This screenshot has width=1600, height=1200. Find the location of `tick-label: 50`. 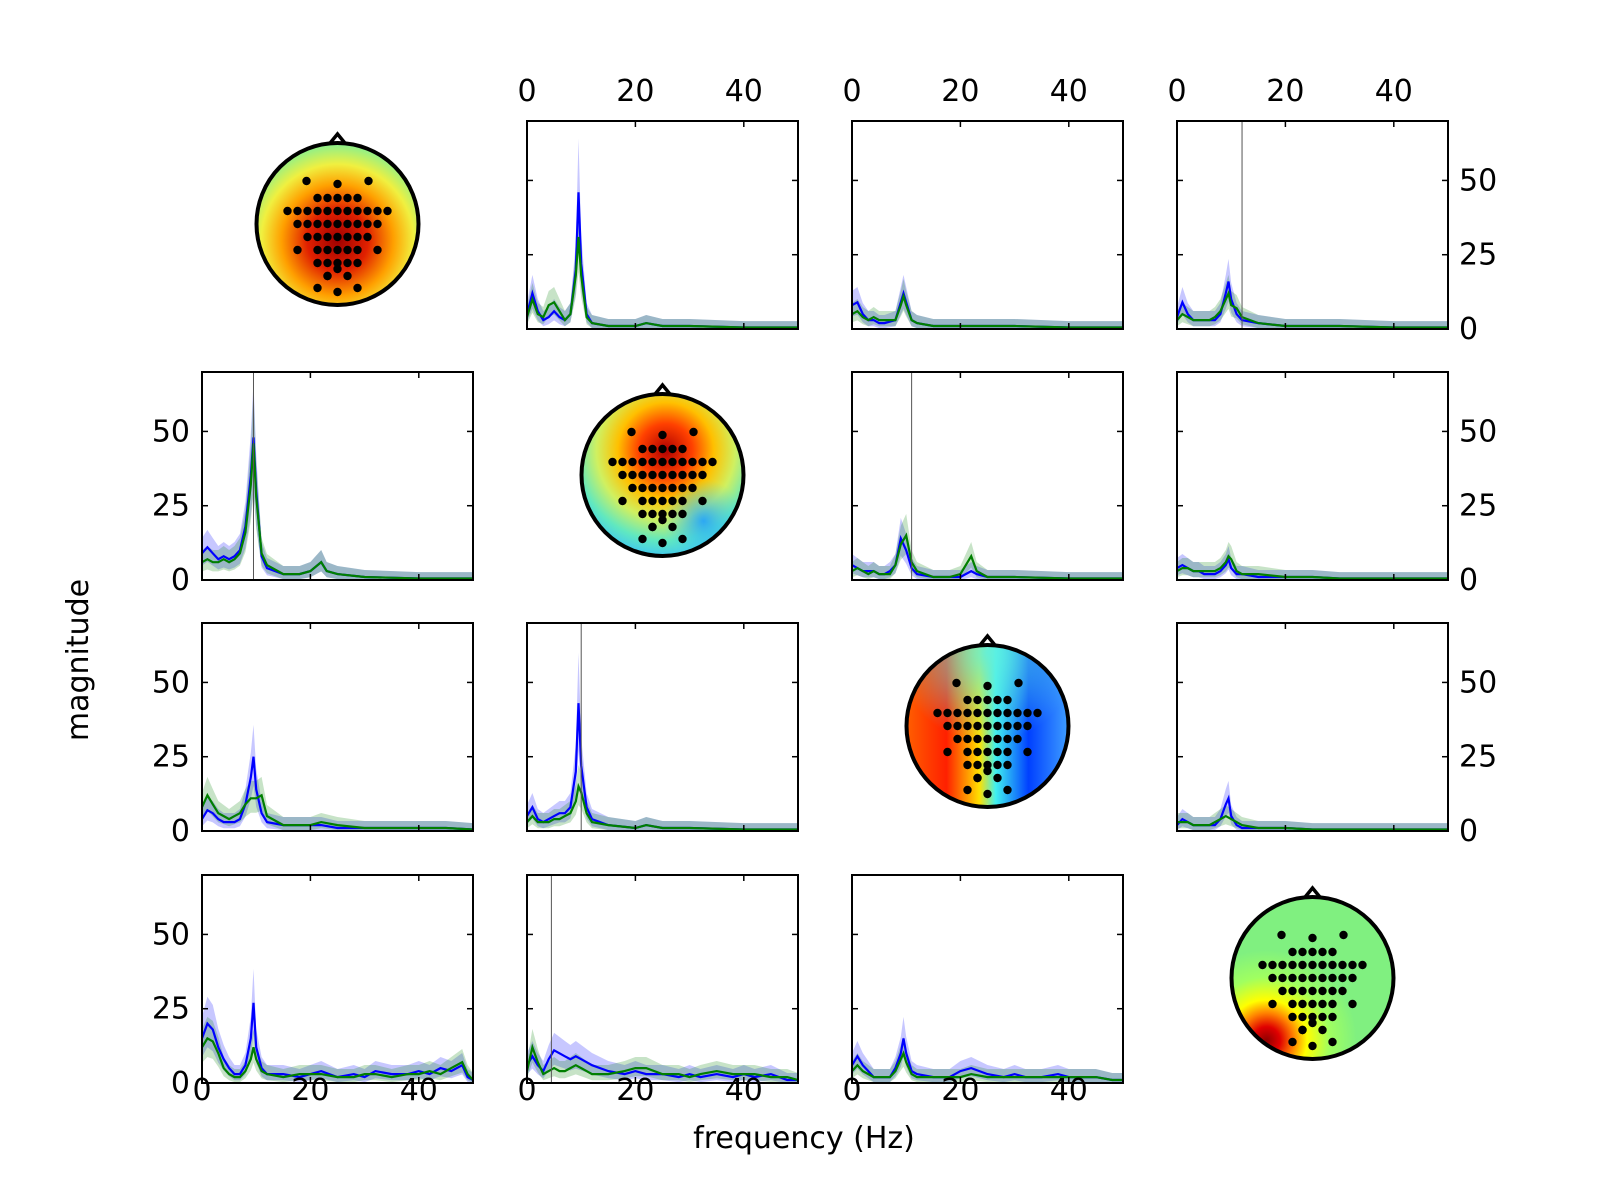

tick-label: 50 is located at coordinates (1478, 180).